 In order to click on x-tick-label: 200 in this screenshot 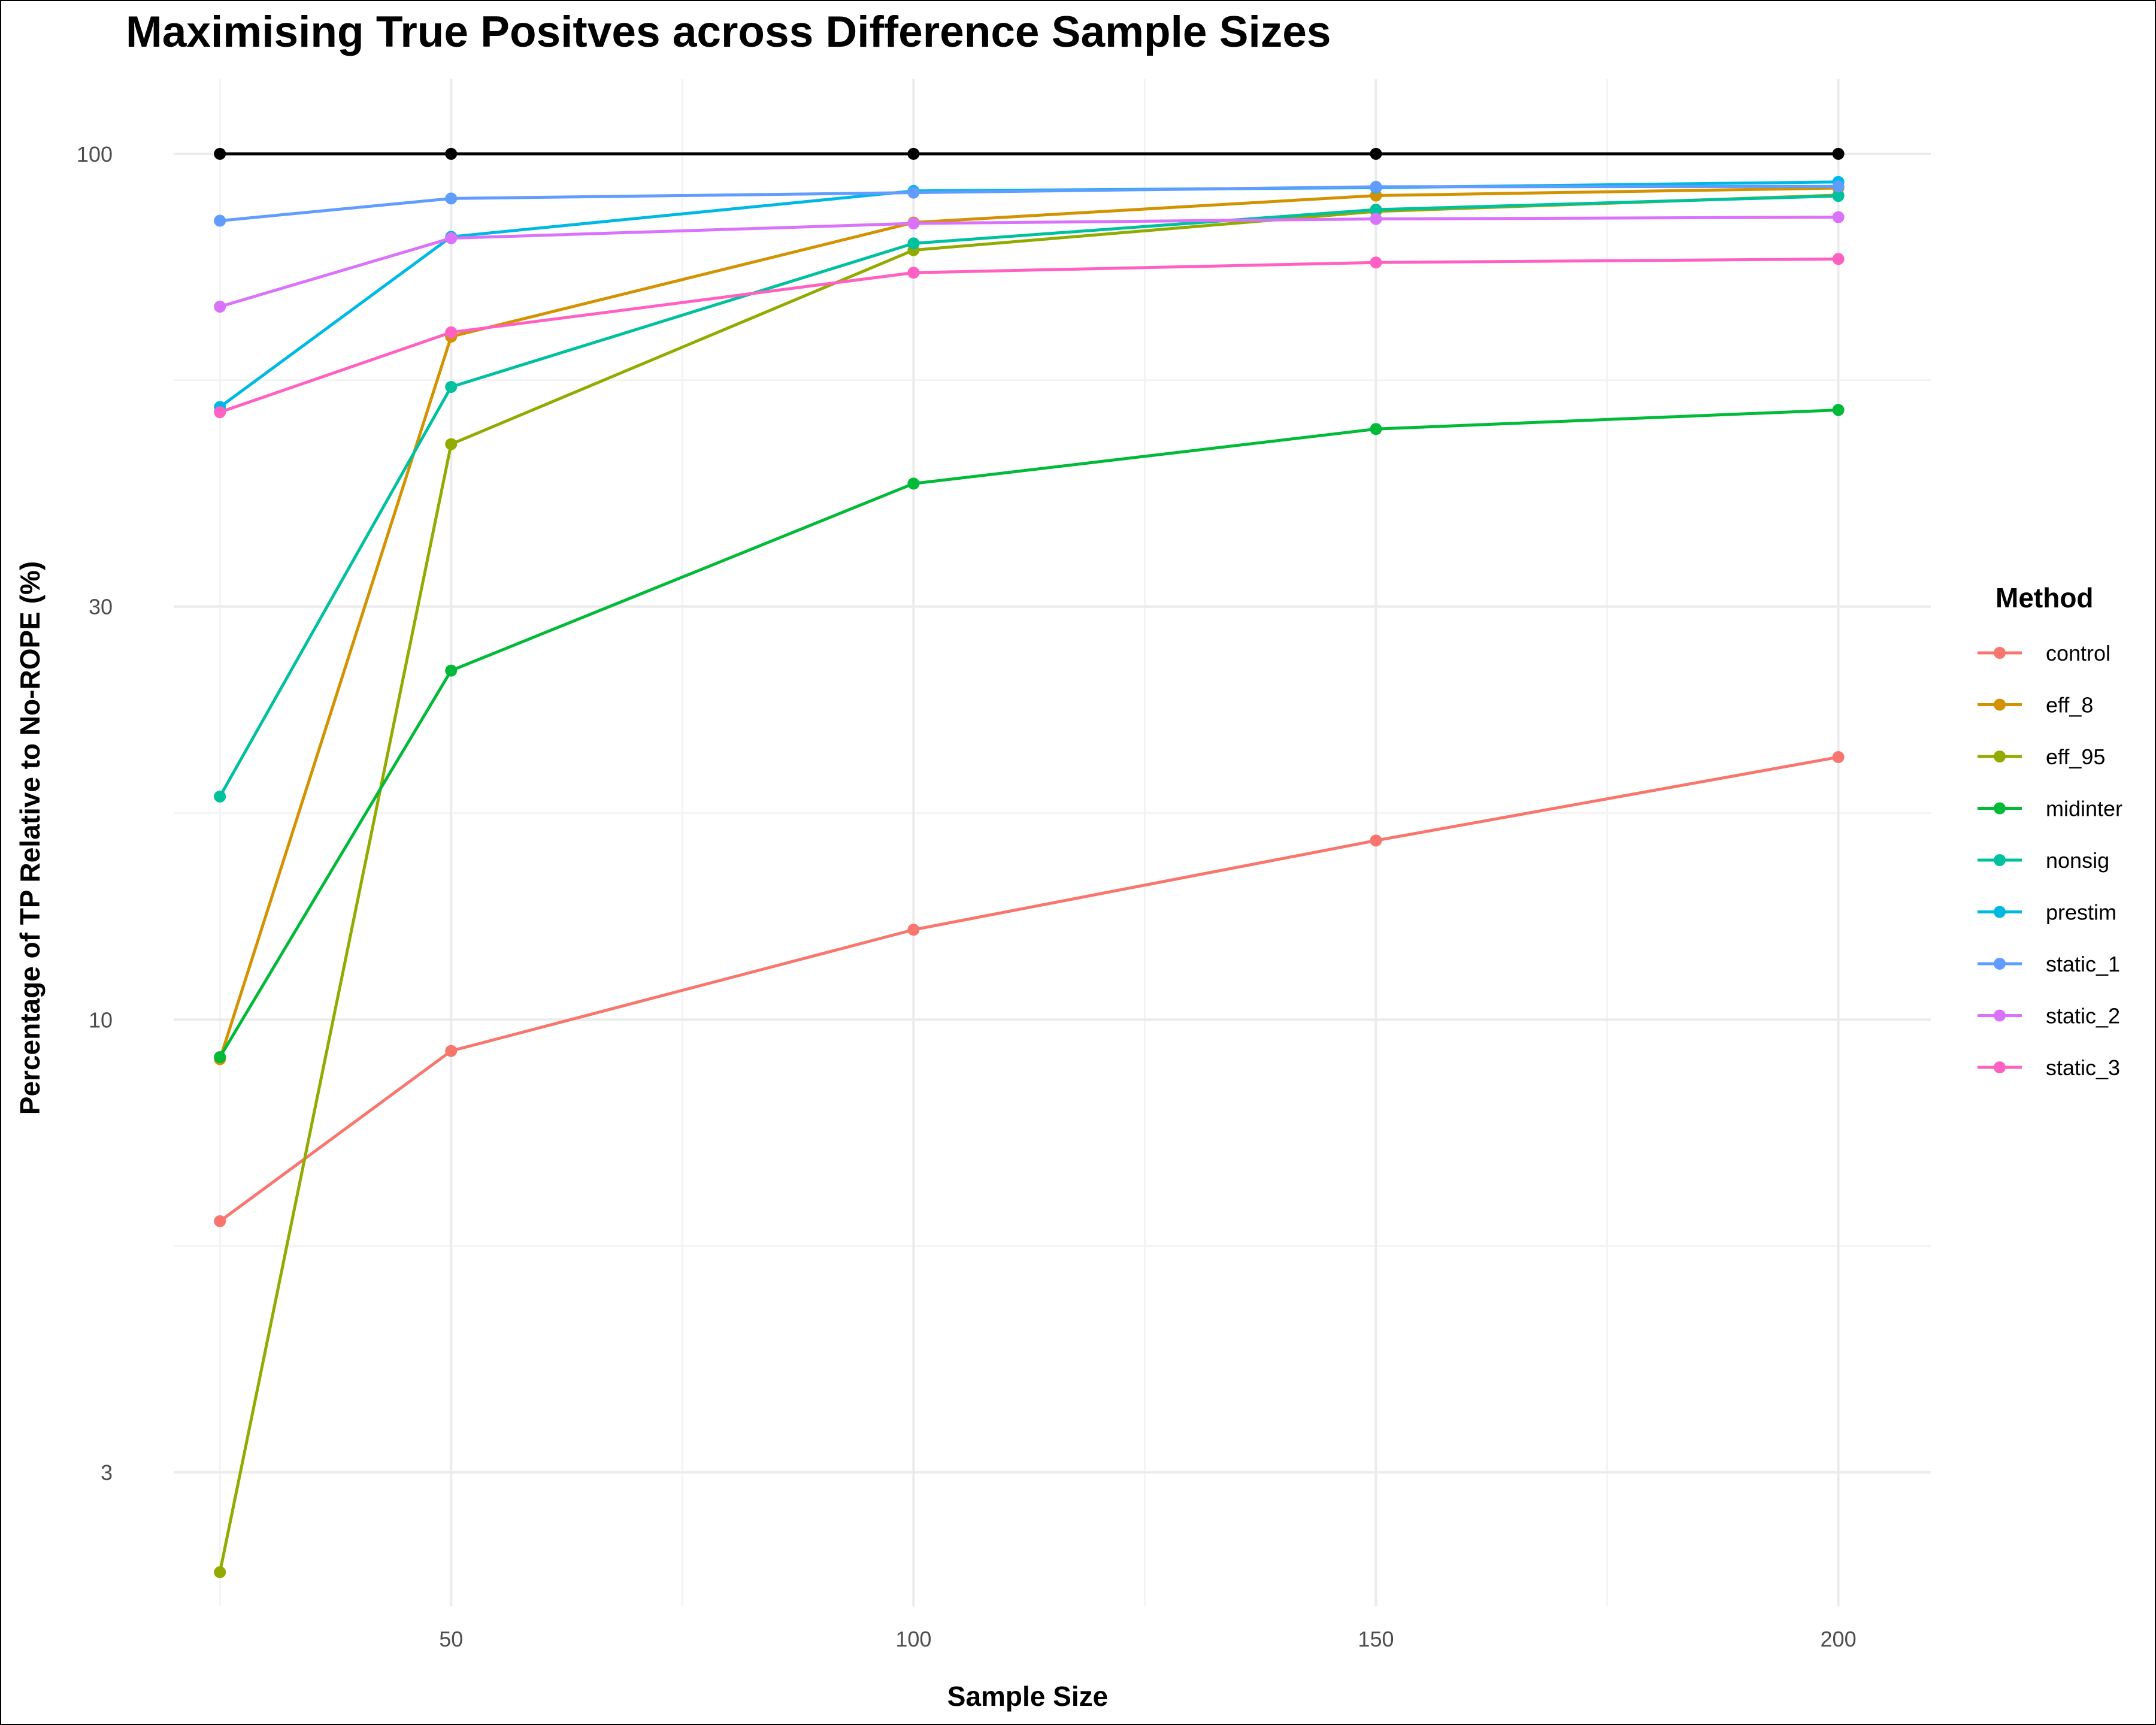, I will do `click(1839, 1639)`.